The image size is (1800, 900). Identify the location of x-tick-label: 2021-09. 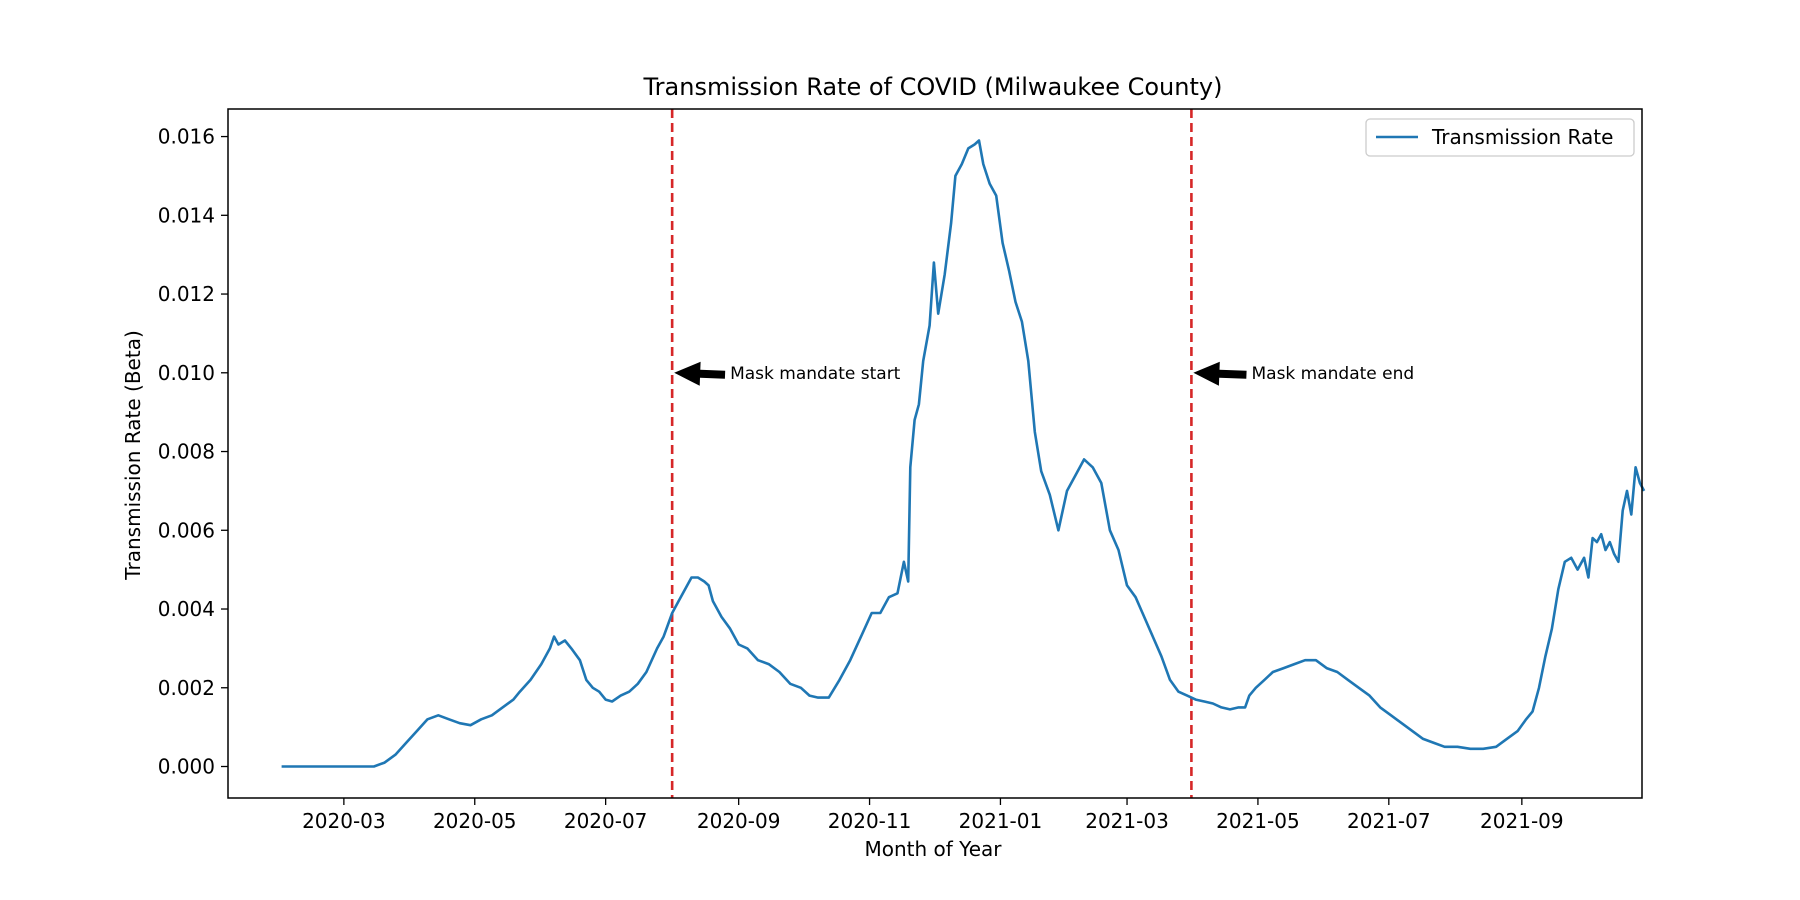
(1522, 821).